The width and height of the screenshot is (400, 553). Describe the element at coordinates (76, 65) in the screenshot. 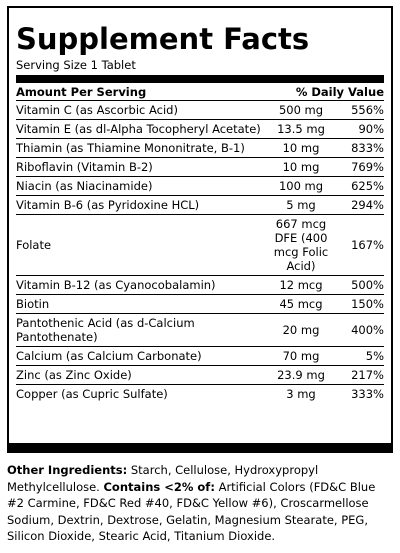

I see `serving-size: Serving Size 1 Tablet` at that location.